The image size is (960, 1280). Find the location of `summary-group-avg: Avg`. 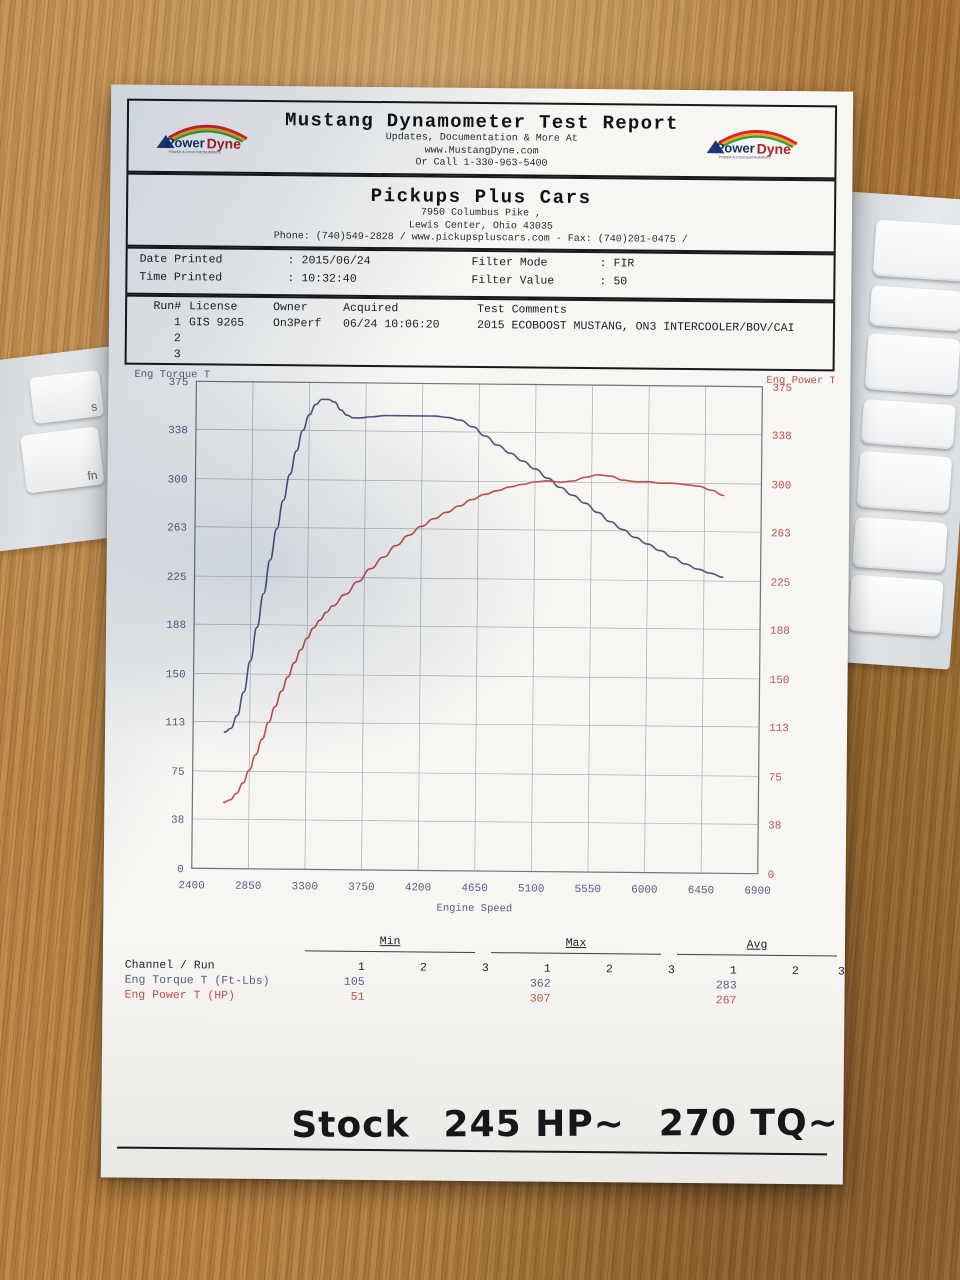

summary-group-avg: Avg is located at coordinates (757, 947).